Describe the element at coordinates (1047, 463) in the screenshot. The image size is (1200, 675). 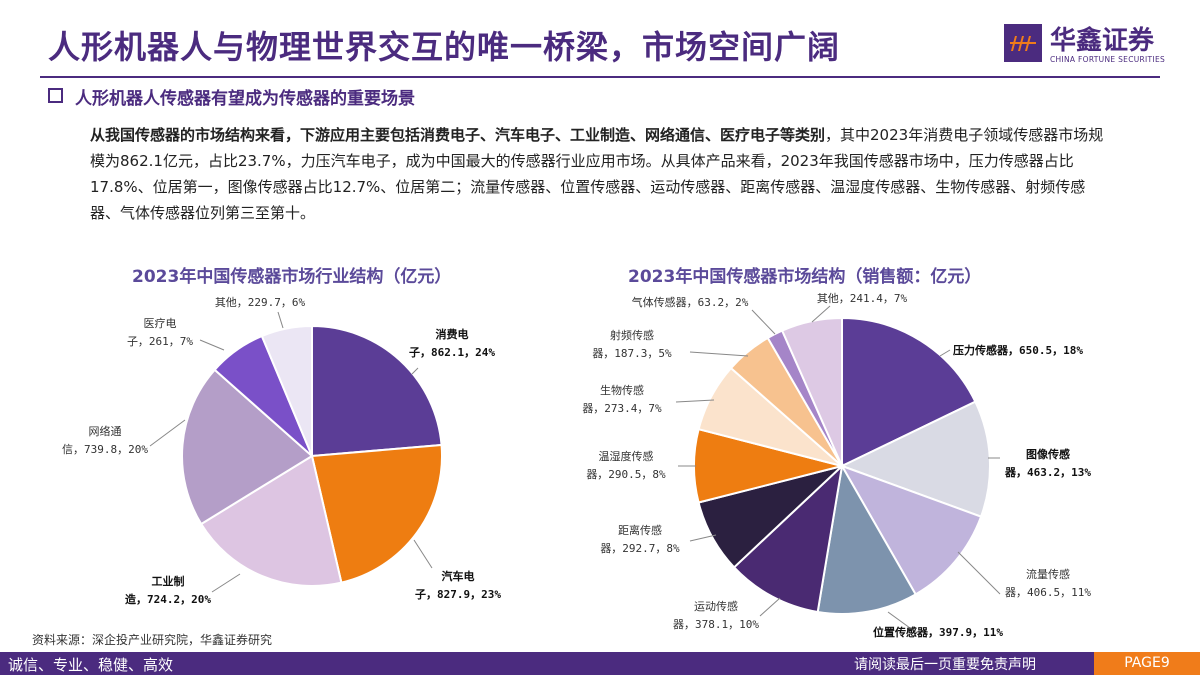
I see `product-slice-label-1: 图像传感器，463.2，13%` at that location.